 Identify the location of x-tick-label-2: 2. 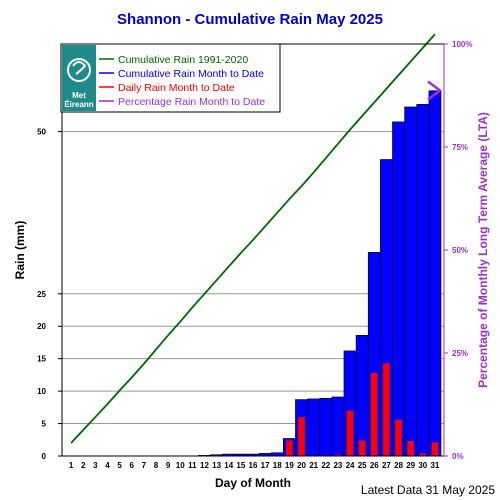
(83, 465).